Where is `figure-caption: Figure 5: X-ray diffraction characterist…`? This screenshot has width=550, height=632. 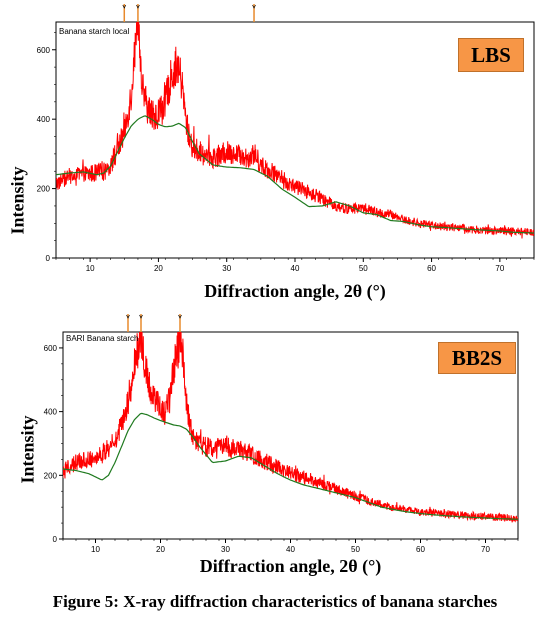 figure-caption: Figure 5: X-ray diffraction characterist… is located at coordinates (275, 601).